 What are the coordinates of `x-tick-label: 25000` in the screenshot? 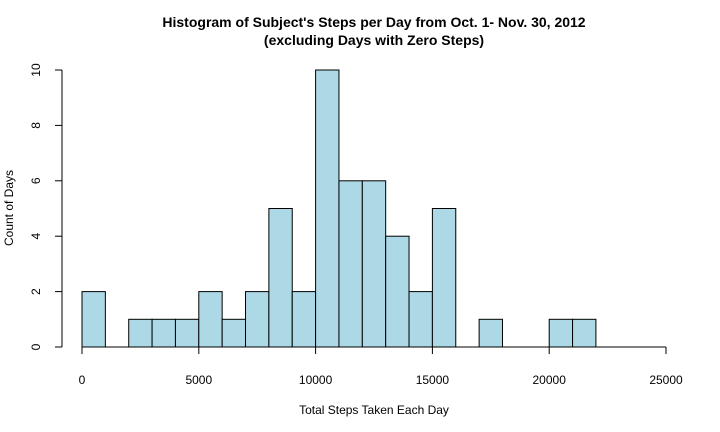 It's located at (666, 380).